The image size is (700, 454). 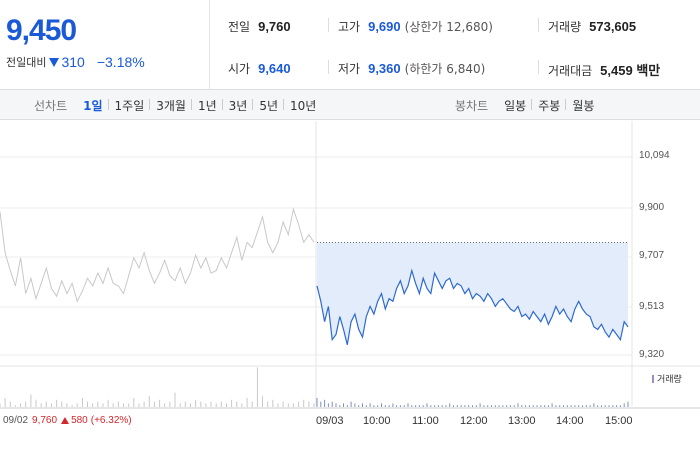 What do you see at coordinates (652, 207) in the screenshot?
I see `y-tick-label: 9,900` at bounding box center [652, 207].